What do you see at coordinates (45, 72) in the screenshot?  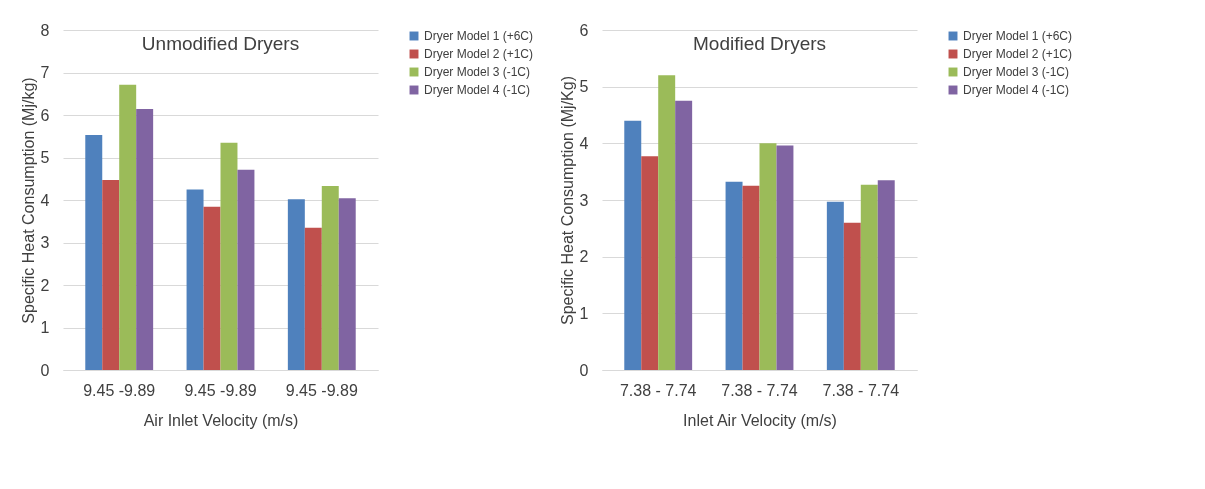 I see `y-tick-label: 7` at bounding box center [45, 72].